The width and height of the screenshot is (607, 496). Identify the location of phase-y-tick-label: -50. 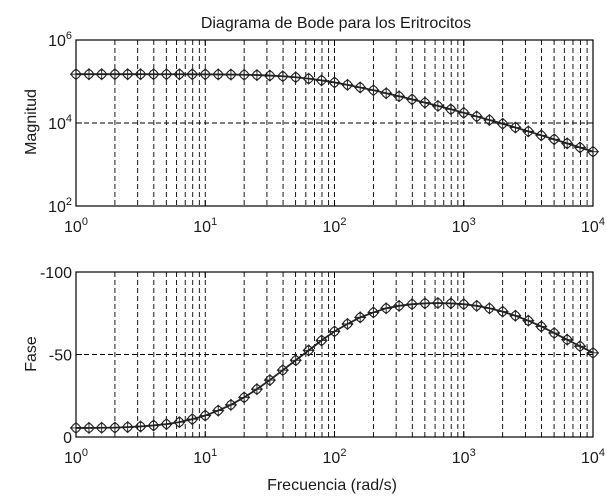
(60, 356).